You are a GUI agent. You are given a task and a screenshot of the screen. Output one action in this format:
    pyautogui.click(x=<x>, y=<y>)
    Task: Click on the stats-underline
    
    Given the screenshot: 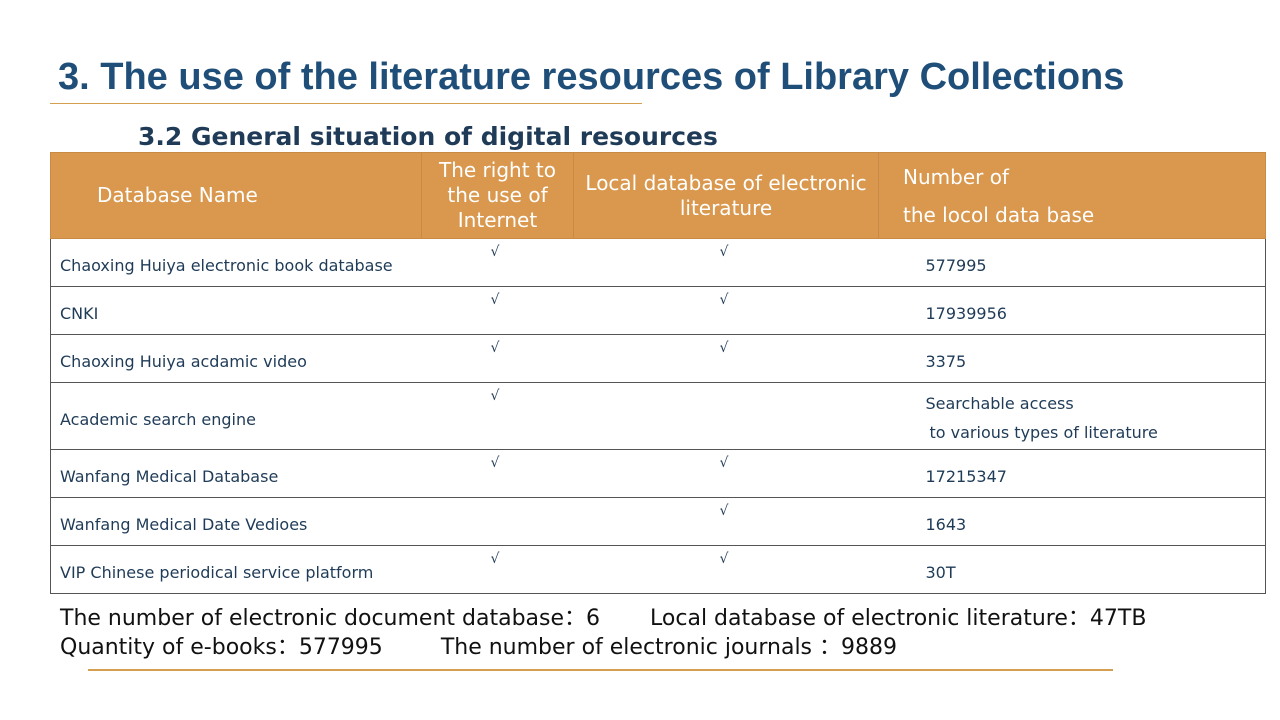 What is the action you would take?
    pyautogui.click(x=600, y=670)
    